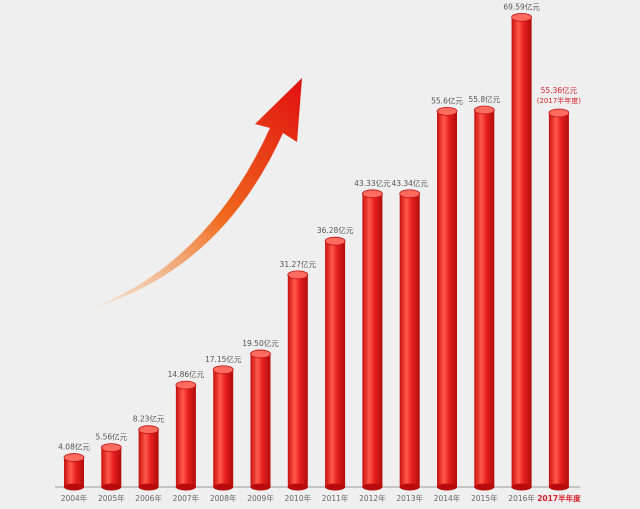 The width and height of the screenshot is (640, 509). I want to click on data-label-note: (2017半年度), so click(559, 100).